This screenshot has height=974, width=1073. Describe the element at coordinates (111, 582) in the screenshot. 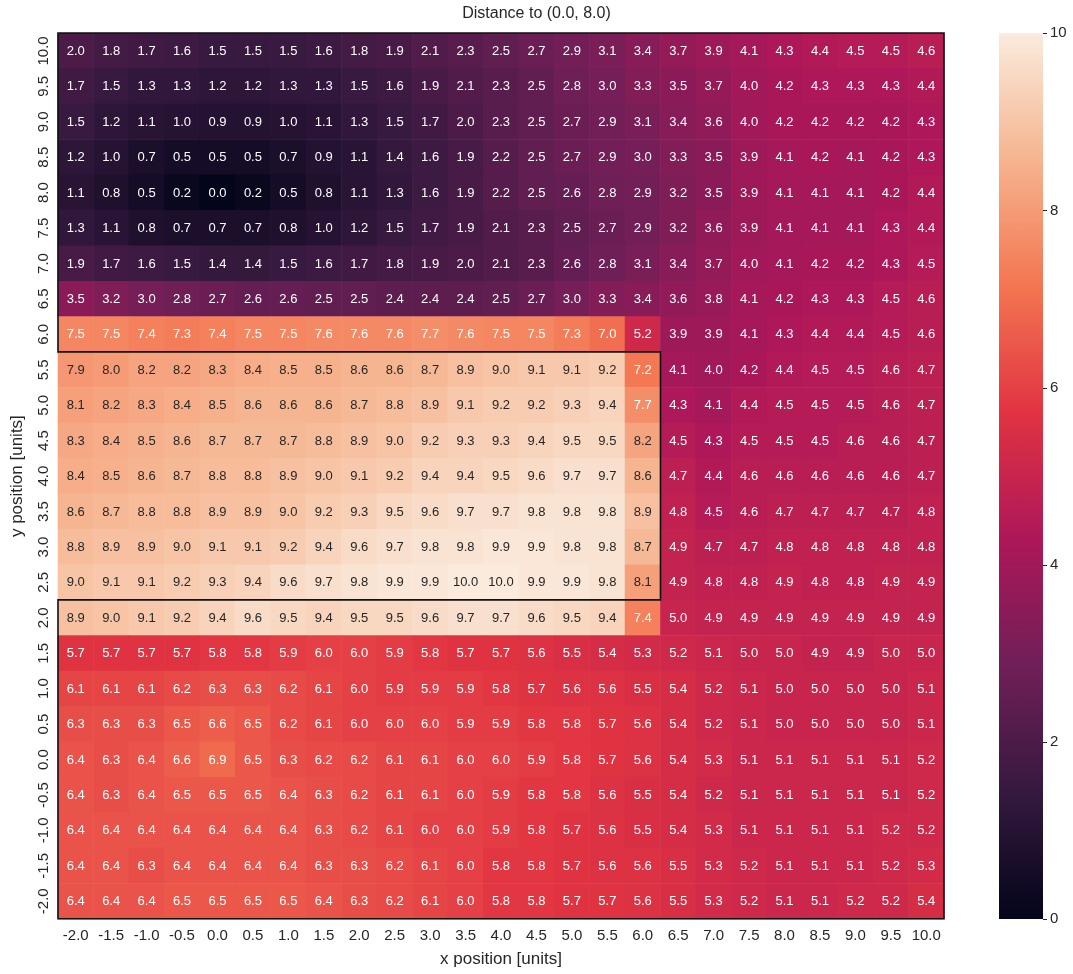

I see `data-label: 9.1` at that location.